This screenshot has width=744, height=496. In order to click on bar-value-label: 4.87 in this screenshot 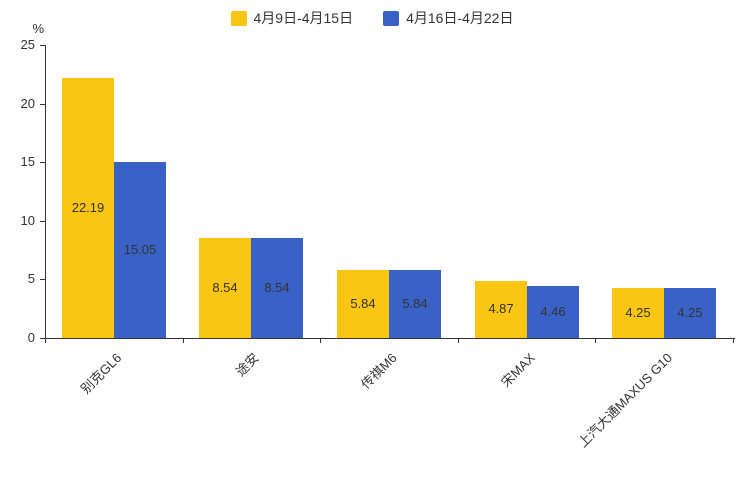, I will do `click(501, 308)`.